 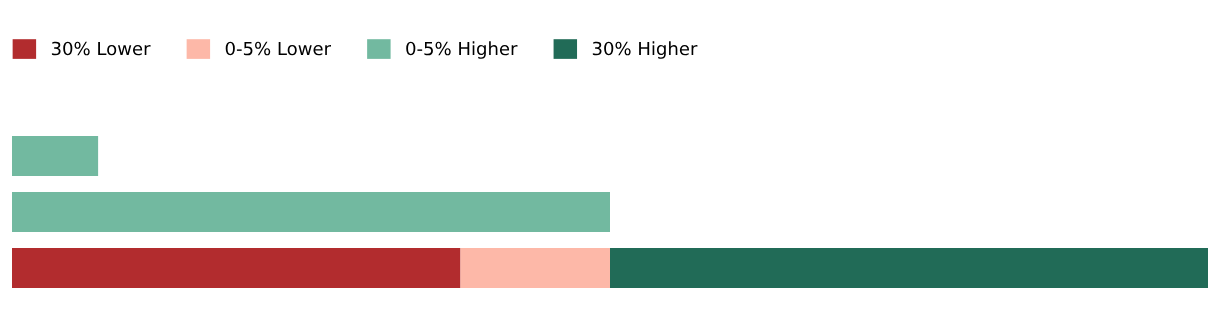 I want to click on legend-label: 30% Lower, so click(x=101, y=48).